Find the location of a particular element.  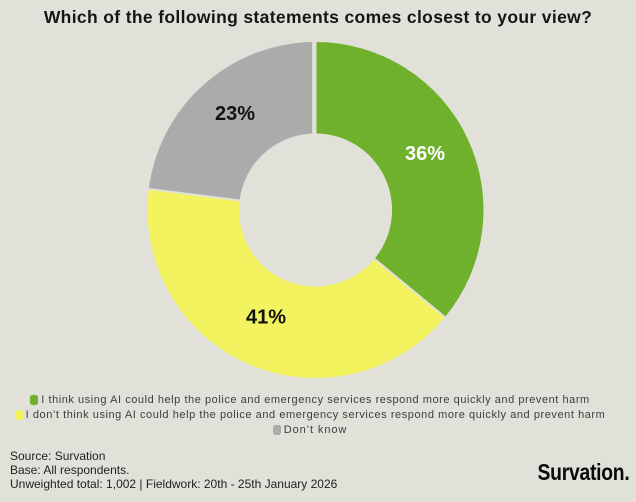

svg-text: 36% is located at coordinates (425, 154).